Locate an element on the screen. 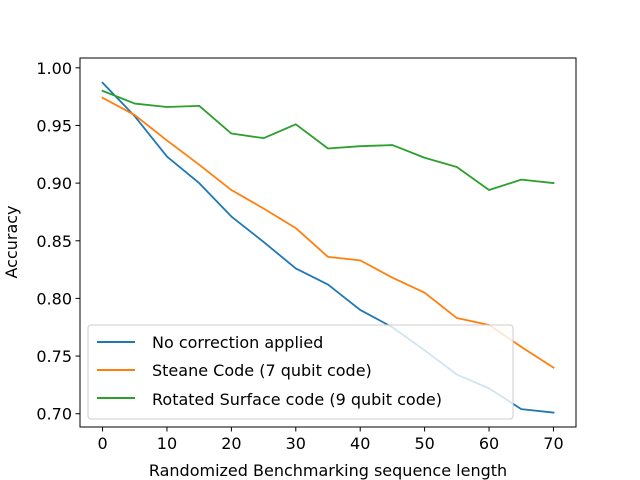 This screenshot has width=640, height=480. x-tick-label: 10 is located at coordinates (167, 443).